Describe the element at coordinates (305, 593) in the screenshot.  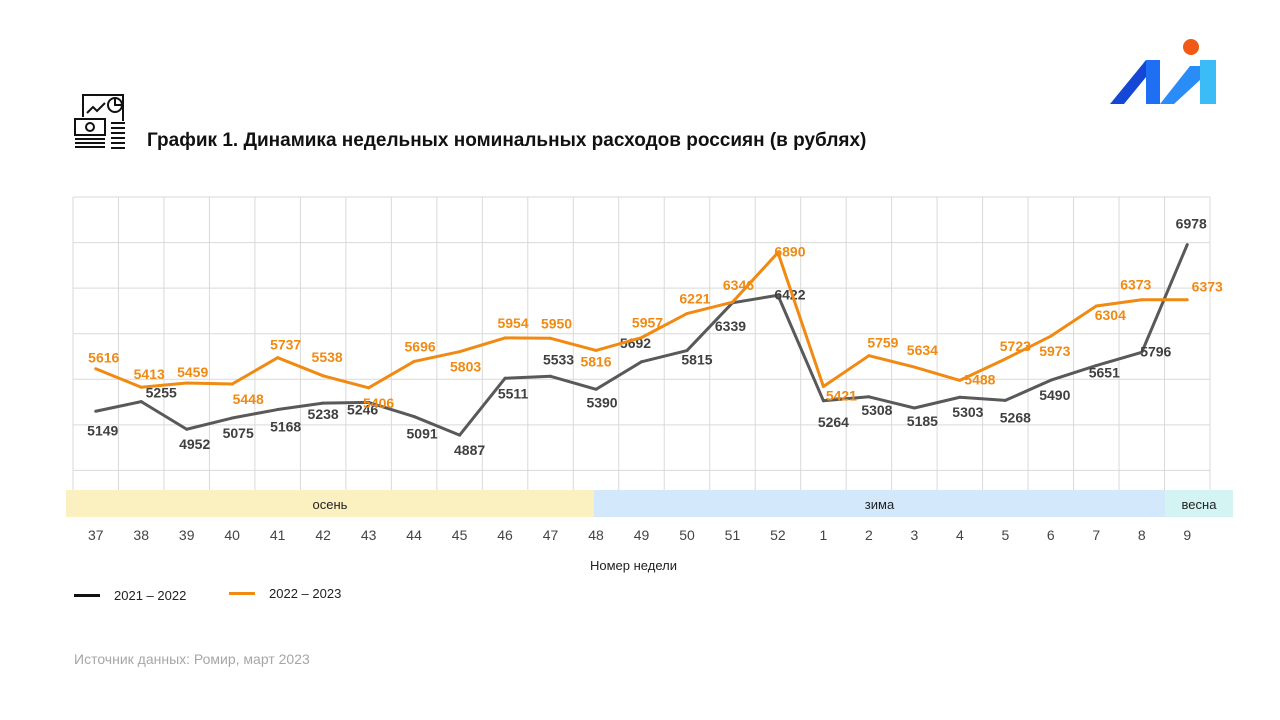
I see `legend-label: 2022 – 2023` at that location.